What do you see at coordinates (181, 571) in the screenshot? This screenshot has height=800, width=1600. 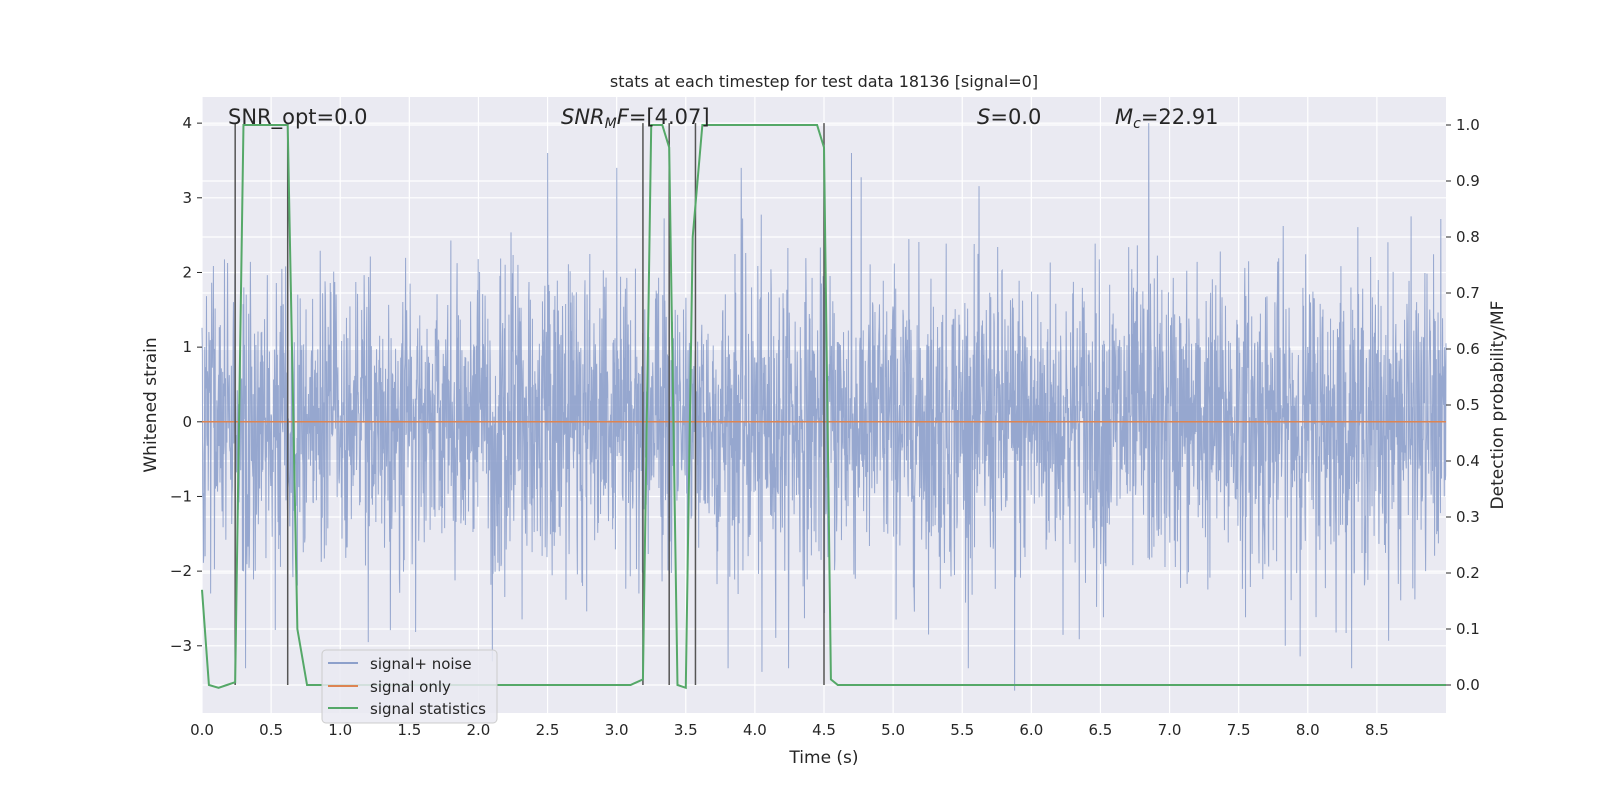 I see `y-left-tick-label: −2` at bounding box center [181, 571].